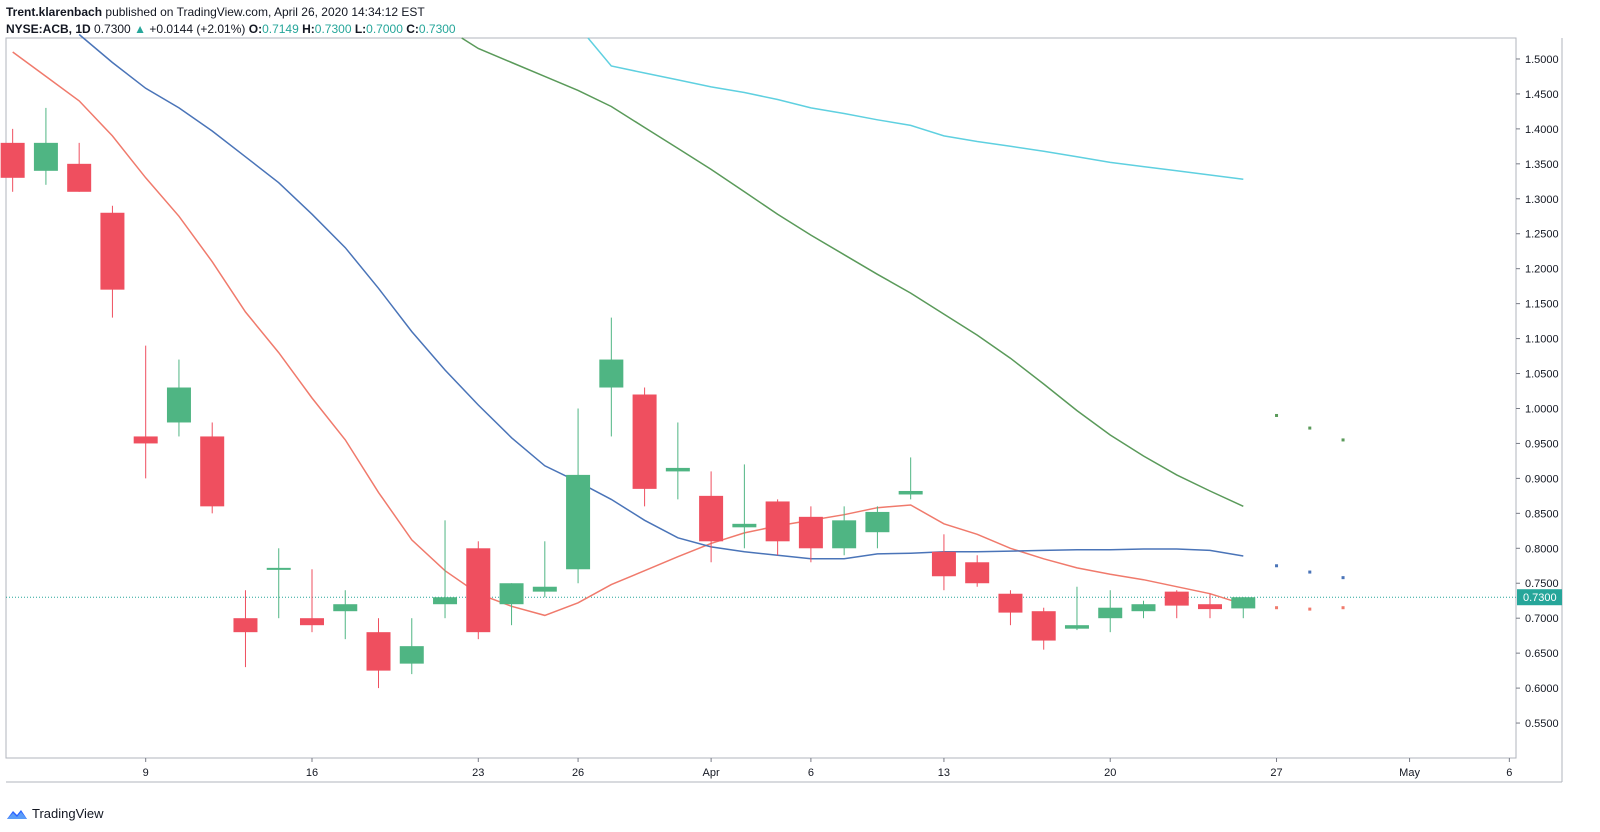  What do you see at coordinates (1276, 773) in the screenshot?
I see `x-tick-label: 27` at bounding box center [1276, 773].